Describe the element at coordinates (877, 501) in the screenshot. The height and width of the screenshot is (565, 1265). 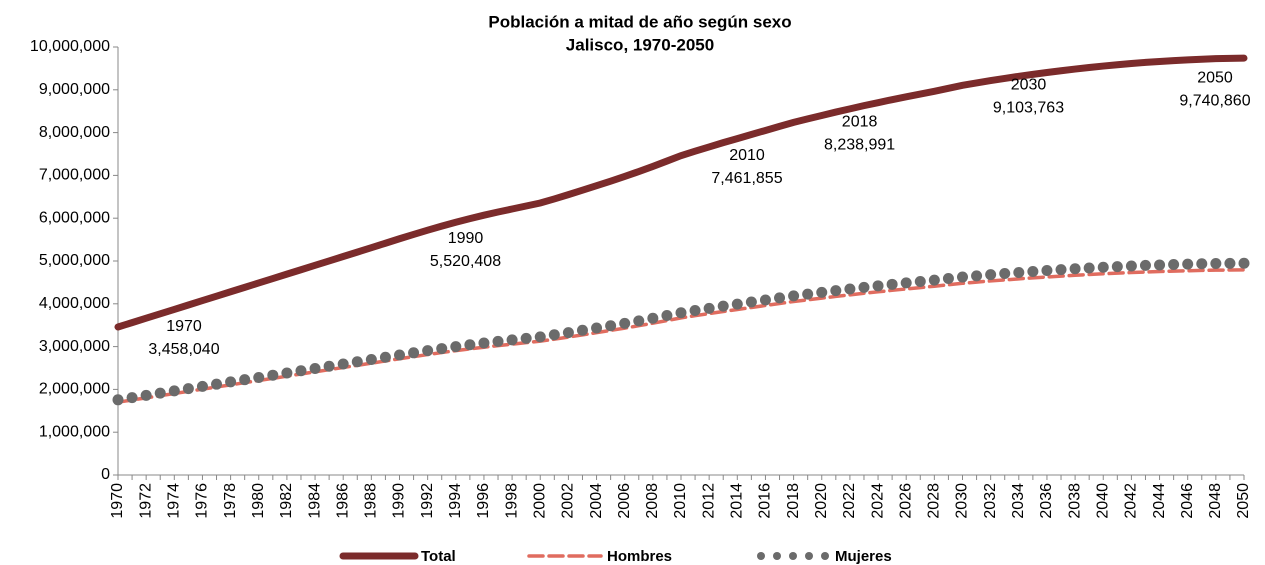
I see `x-tick-label: 2024` at that location.